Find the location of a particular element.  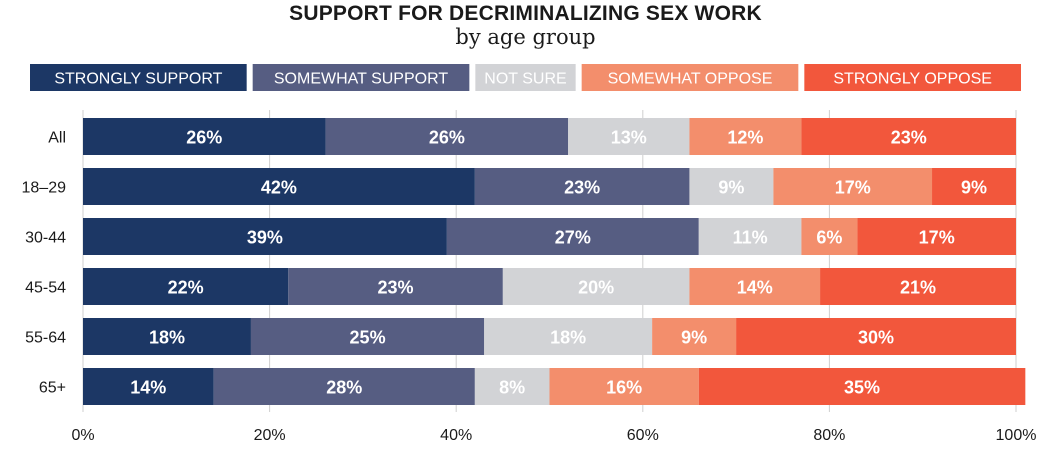

bar-label-2-1: 27% is located at coordinates (573, 238).